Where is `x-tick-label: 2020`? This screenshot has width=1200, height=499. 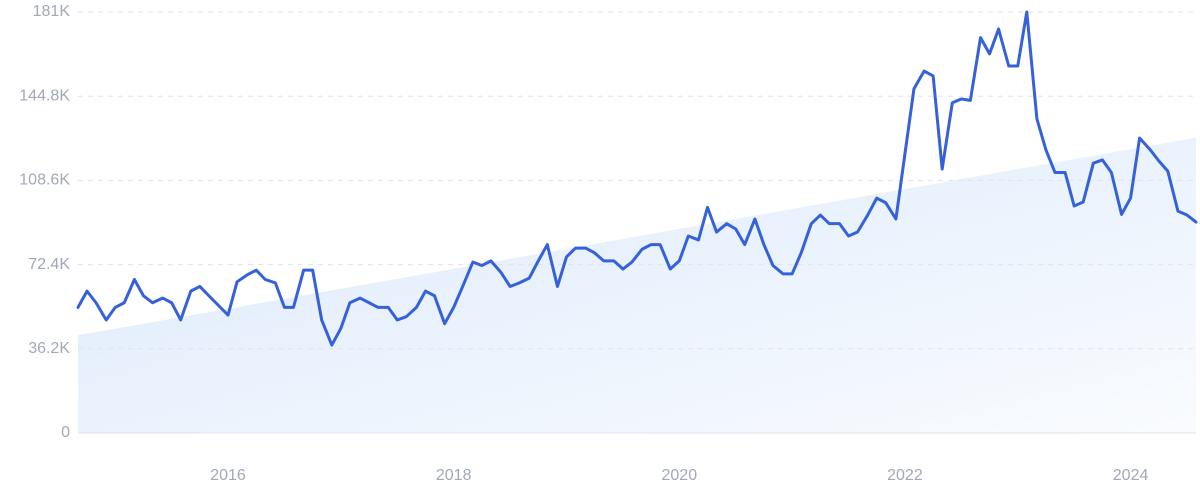
x-tick-label: 2020 is located at coordinates (680, 475).